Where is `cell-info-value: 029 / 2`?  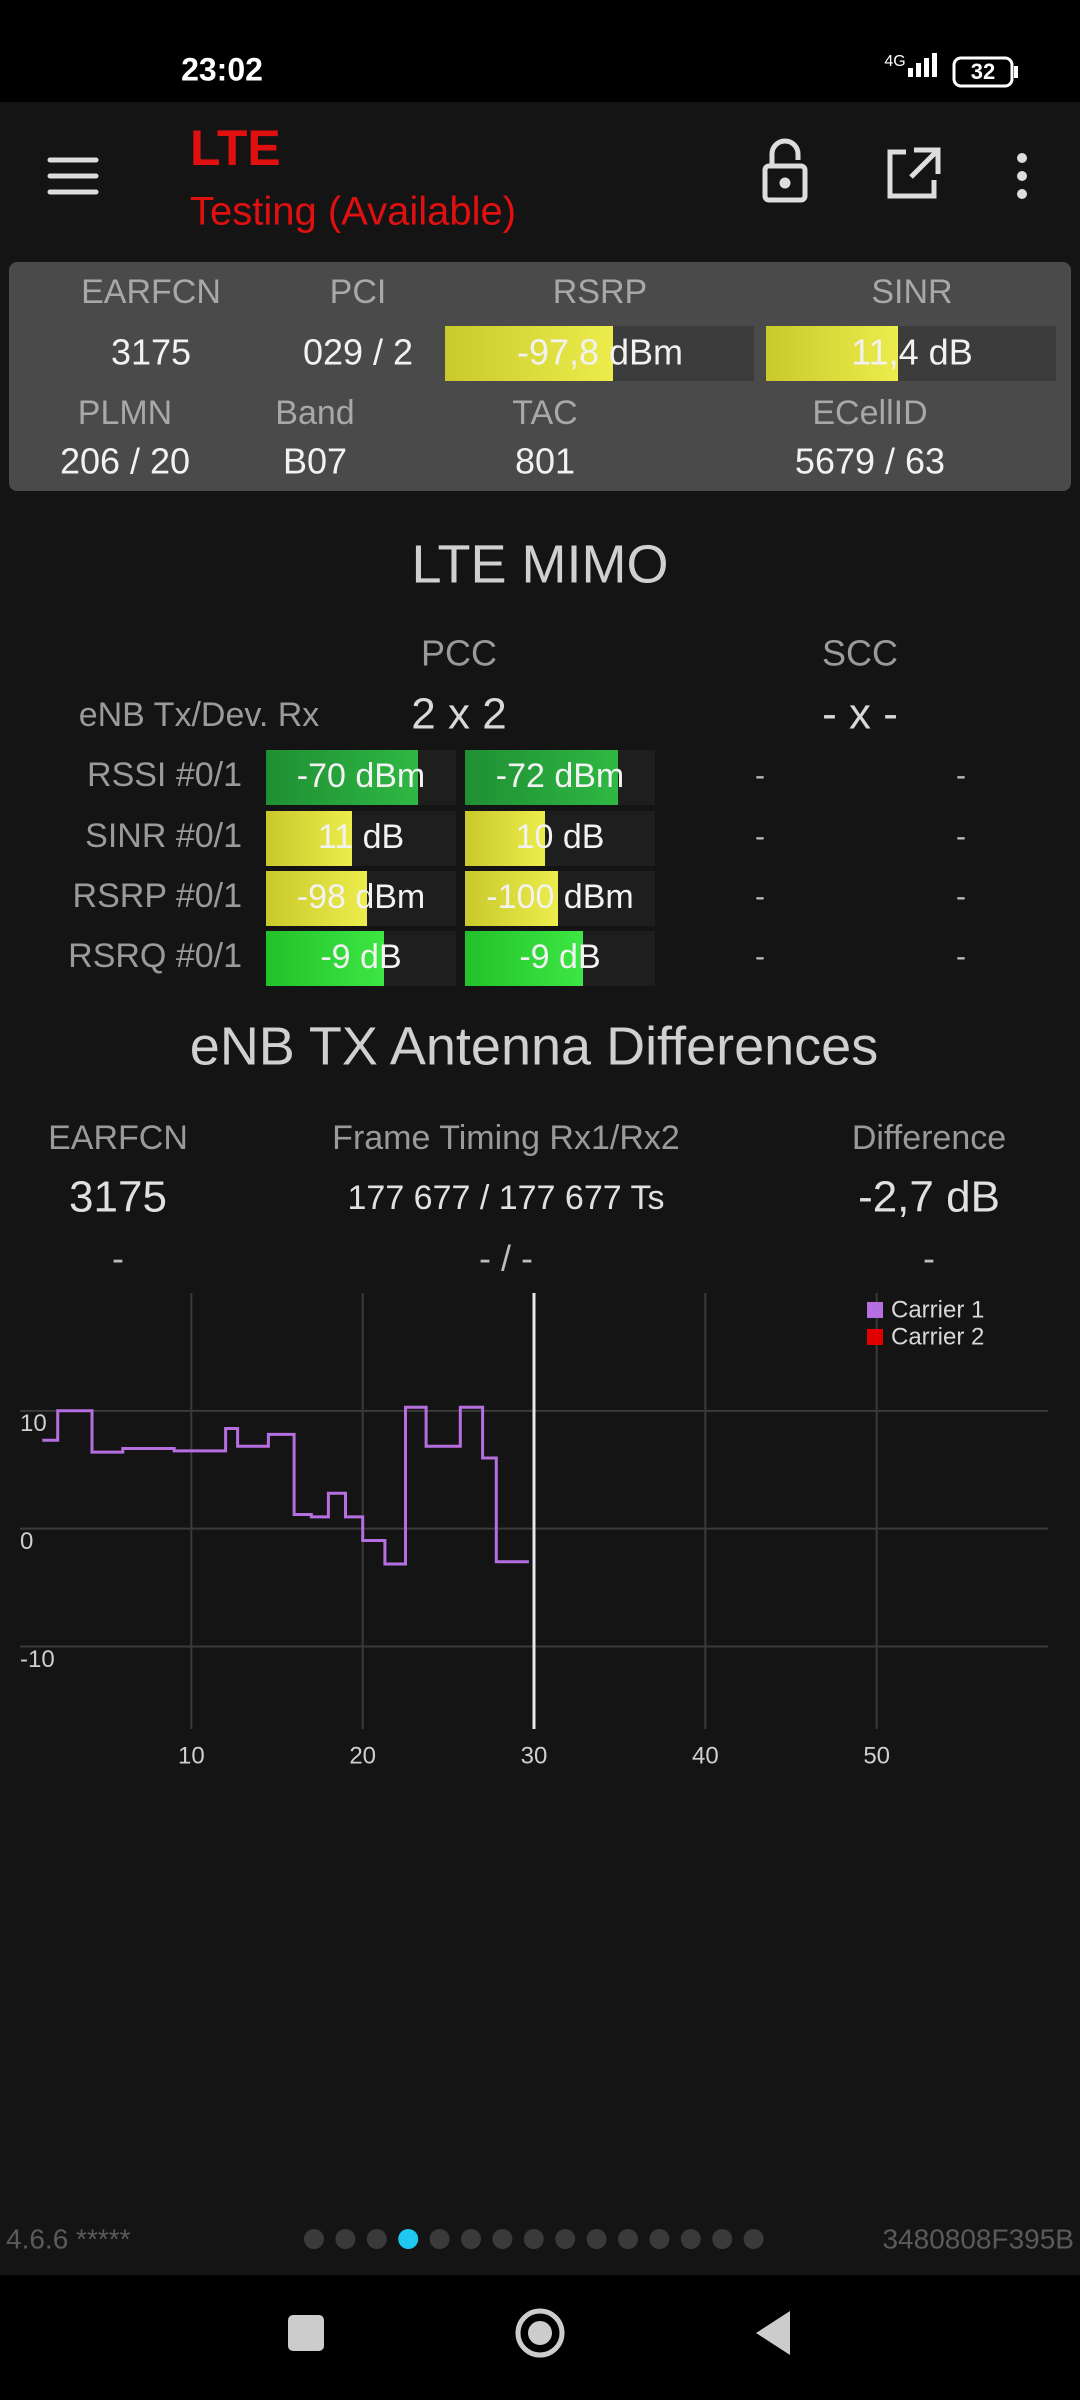 cell-info-value: 029 / 2 is located at coordinates (358, 352).